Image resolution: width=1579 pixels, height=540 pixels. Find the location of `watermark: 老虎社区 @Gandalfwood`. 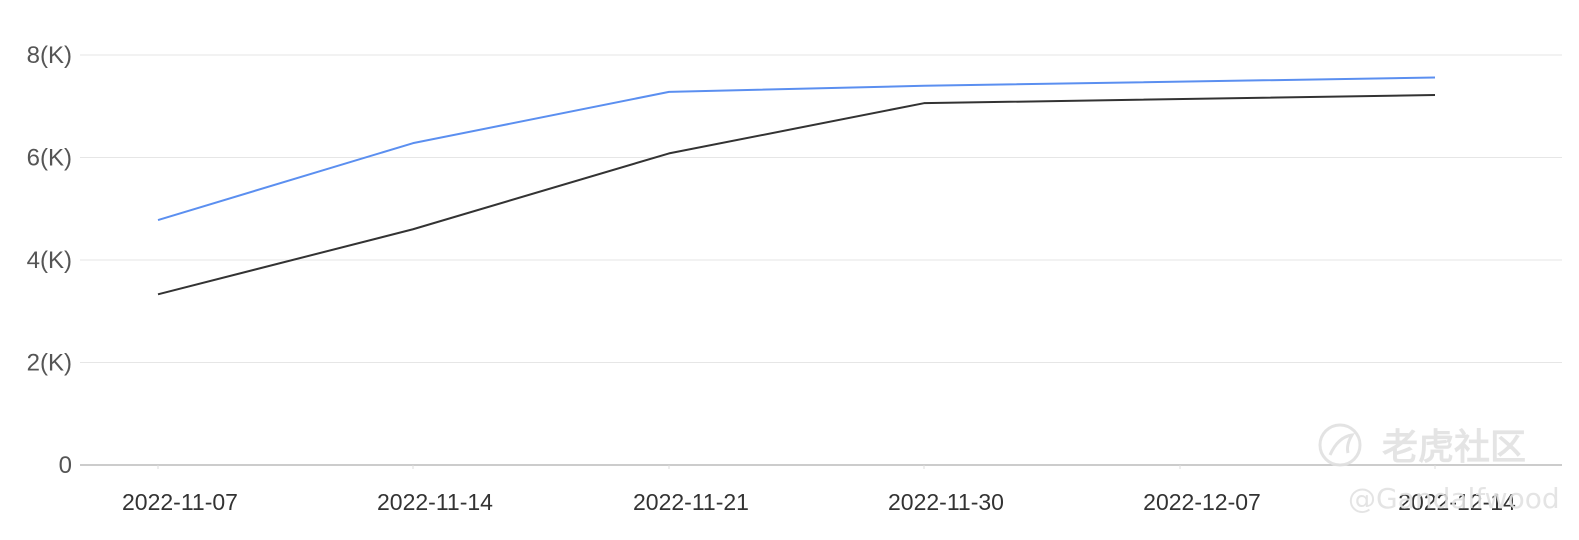

watermark: 老虎社区 @Gandalfwood is located at coordinates (1439, 469).